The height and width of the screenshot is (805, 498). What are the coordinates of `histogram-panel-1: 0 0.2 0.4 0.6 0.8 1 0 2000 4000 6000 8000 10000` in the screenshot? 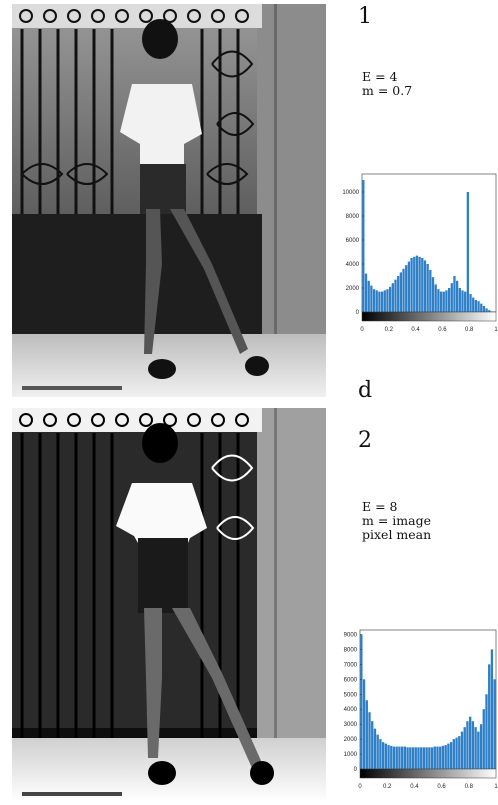 It's located at (419, 259).